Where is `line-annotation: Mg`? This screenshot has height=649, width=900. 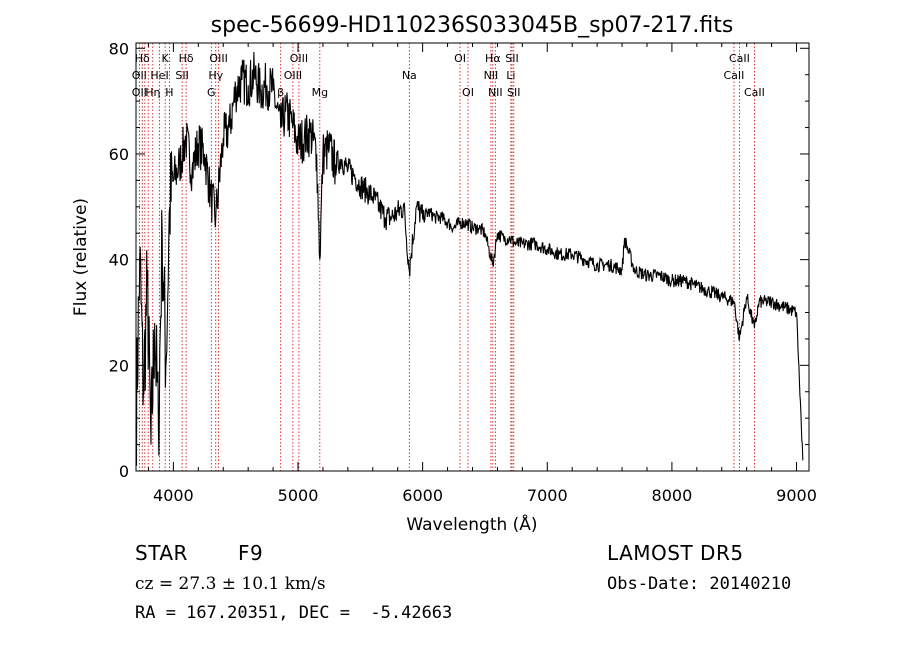 line-annotation: Mg is located at coordinates (320, 92).